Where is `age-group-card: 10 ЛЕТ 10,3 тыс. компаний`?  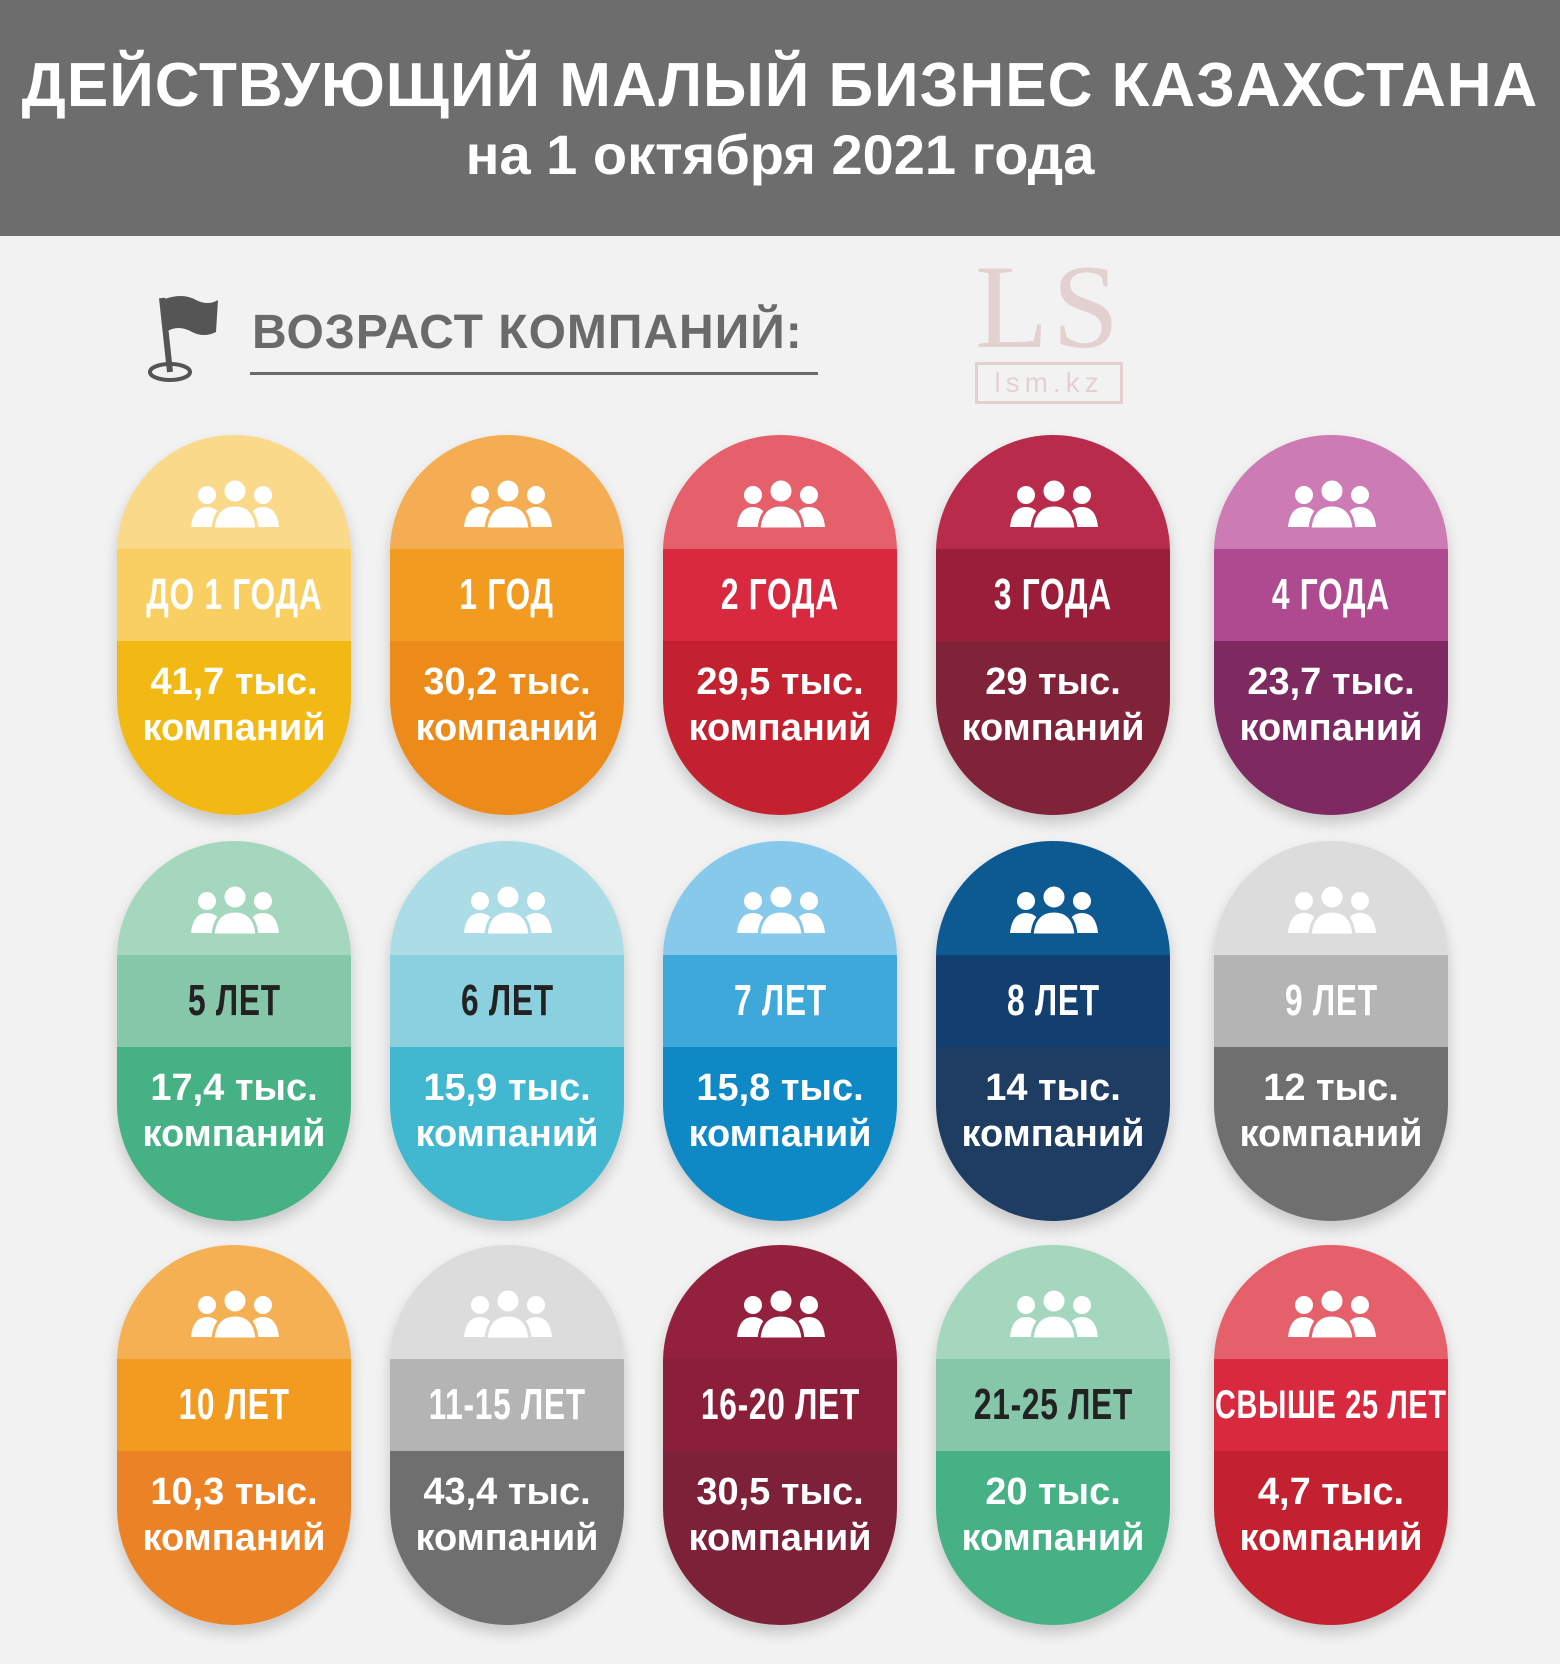
age-group-card: 10 ЛЕТ 10,3 тыс. компаний is located at coordinates (234, 1435).